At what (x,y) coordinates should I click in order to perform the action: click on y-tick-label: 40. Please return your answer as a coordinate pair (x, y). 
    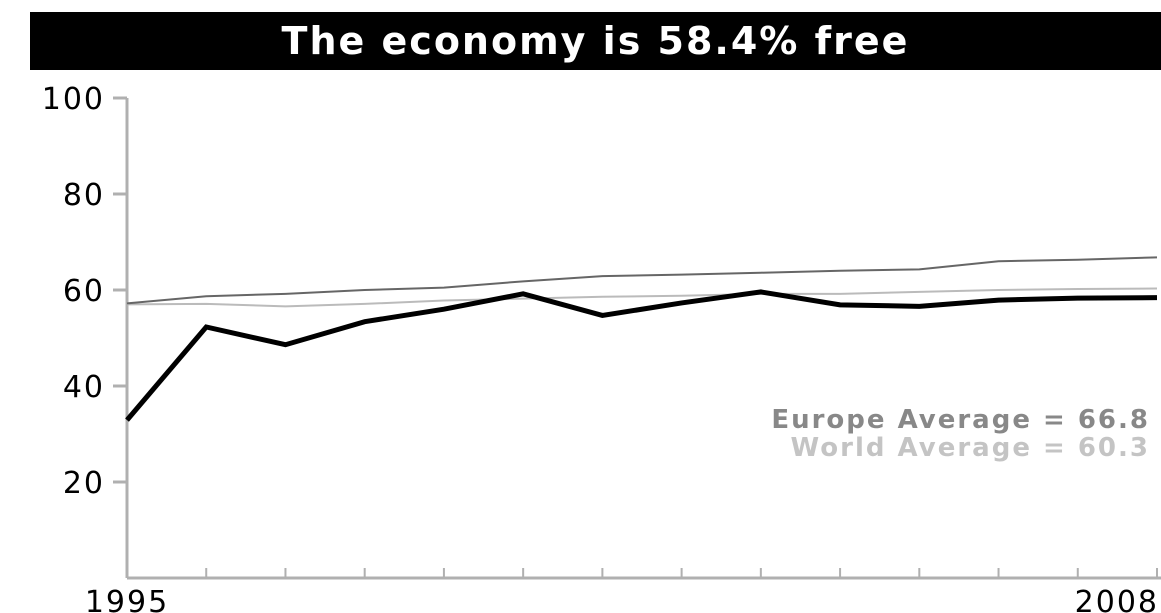
    Looking at the image, I should click on (84, 387).